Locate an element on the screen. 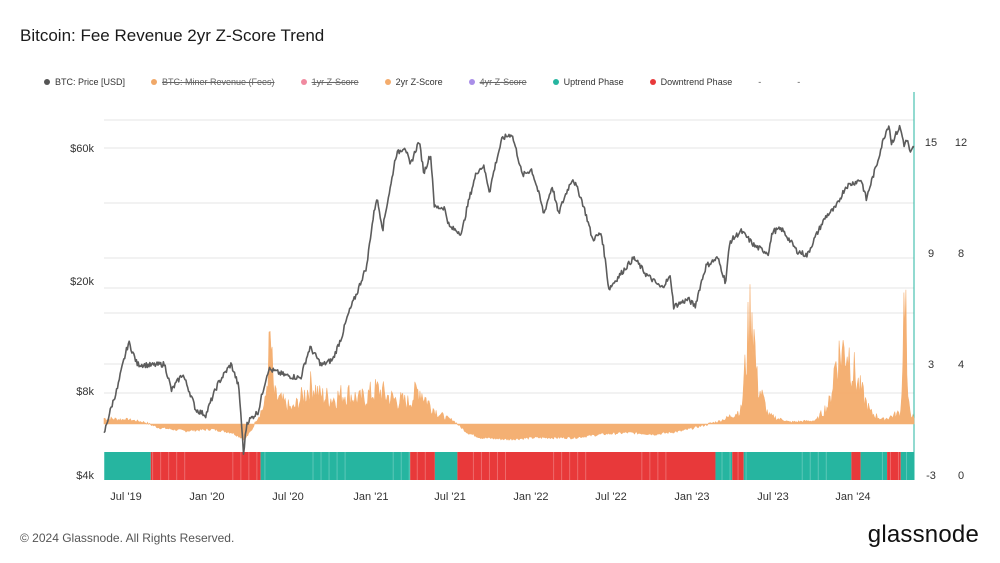  copyright-footer: © 2024 Glassnode. All Rights Reserved. is located at coordinates (127, 538).